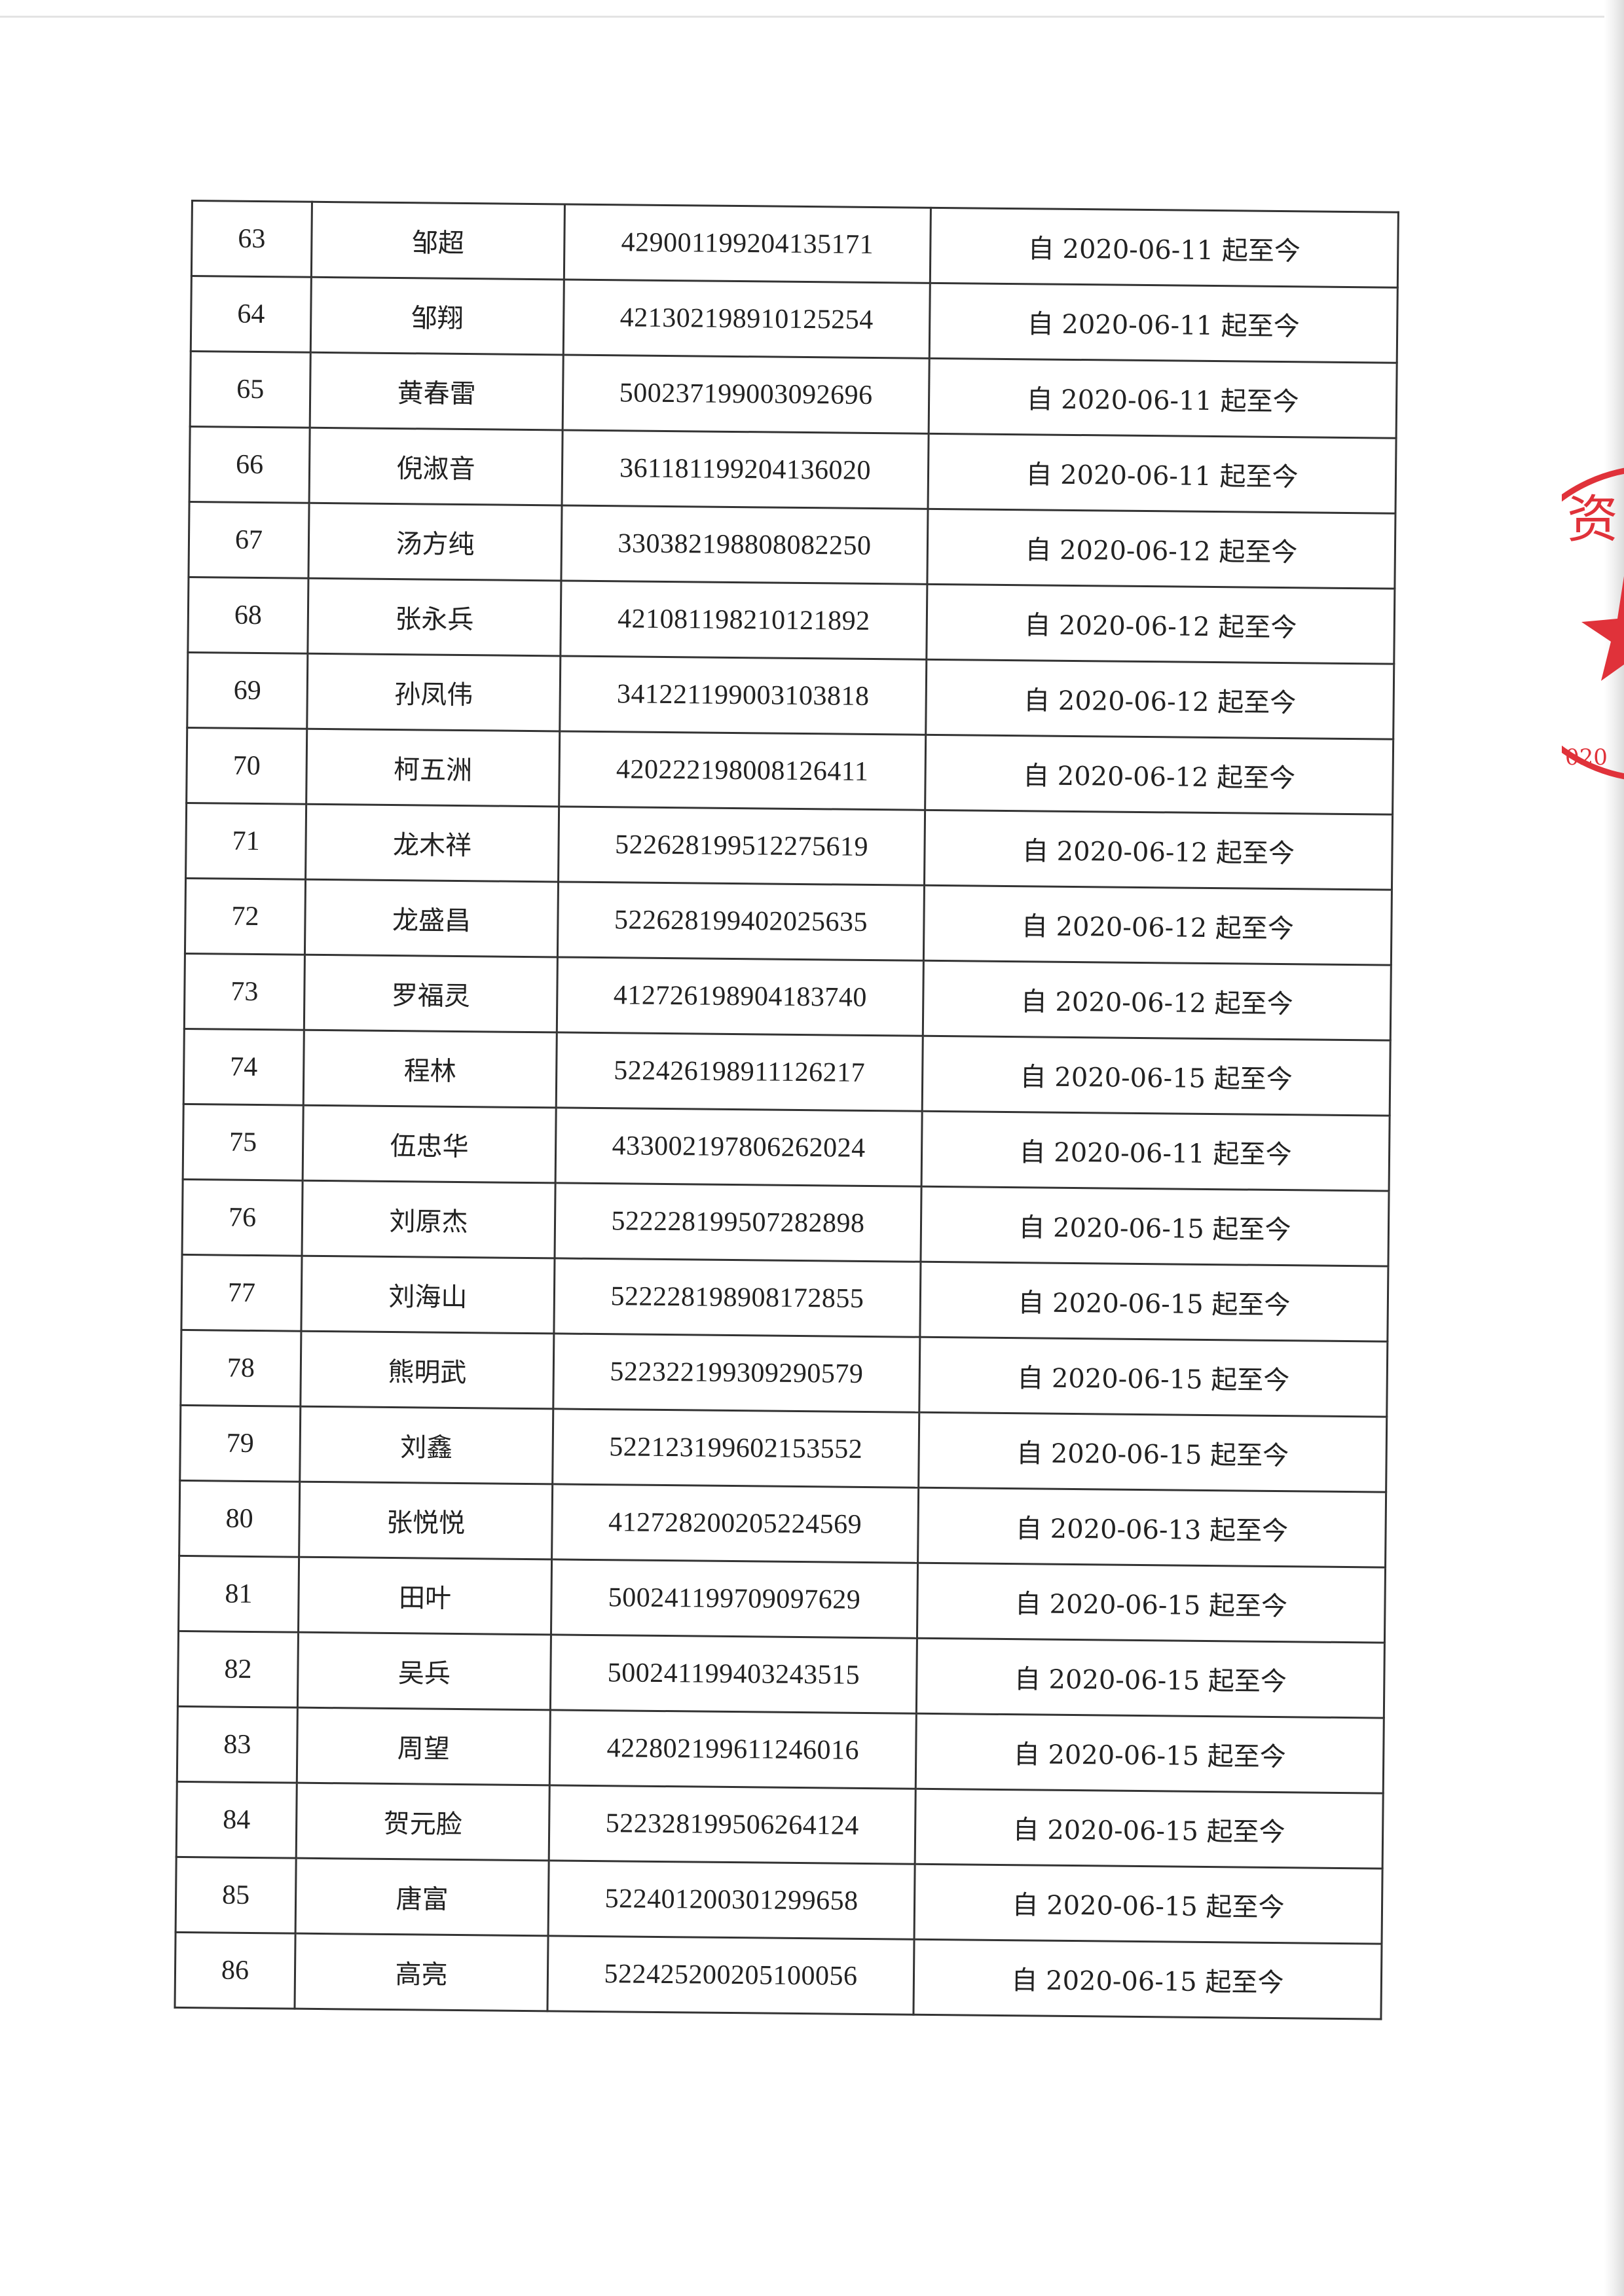  I want to click on row-number: 73, so click(244, 991).